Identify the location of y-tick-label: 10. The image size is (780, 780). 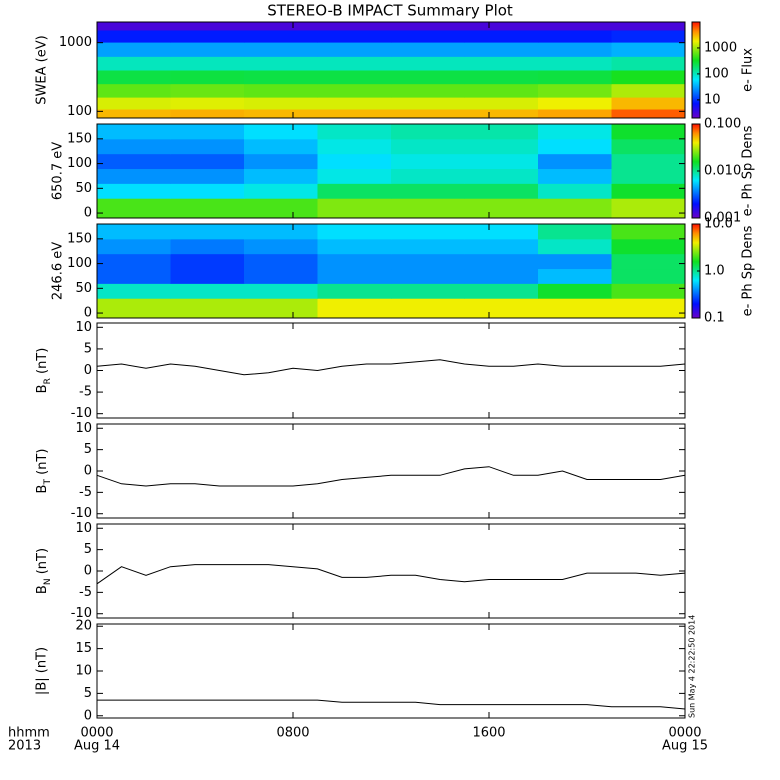
(83, 327).